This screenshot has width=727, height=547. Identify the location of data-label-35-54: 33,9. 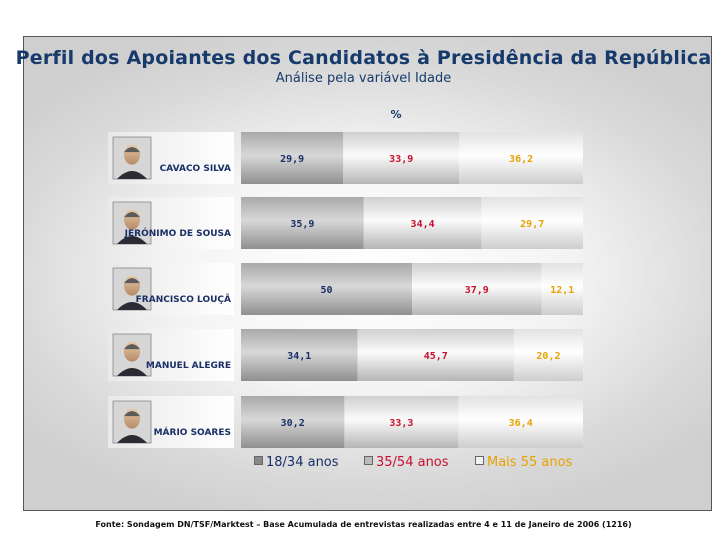
(401, 159).